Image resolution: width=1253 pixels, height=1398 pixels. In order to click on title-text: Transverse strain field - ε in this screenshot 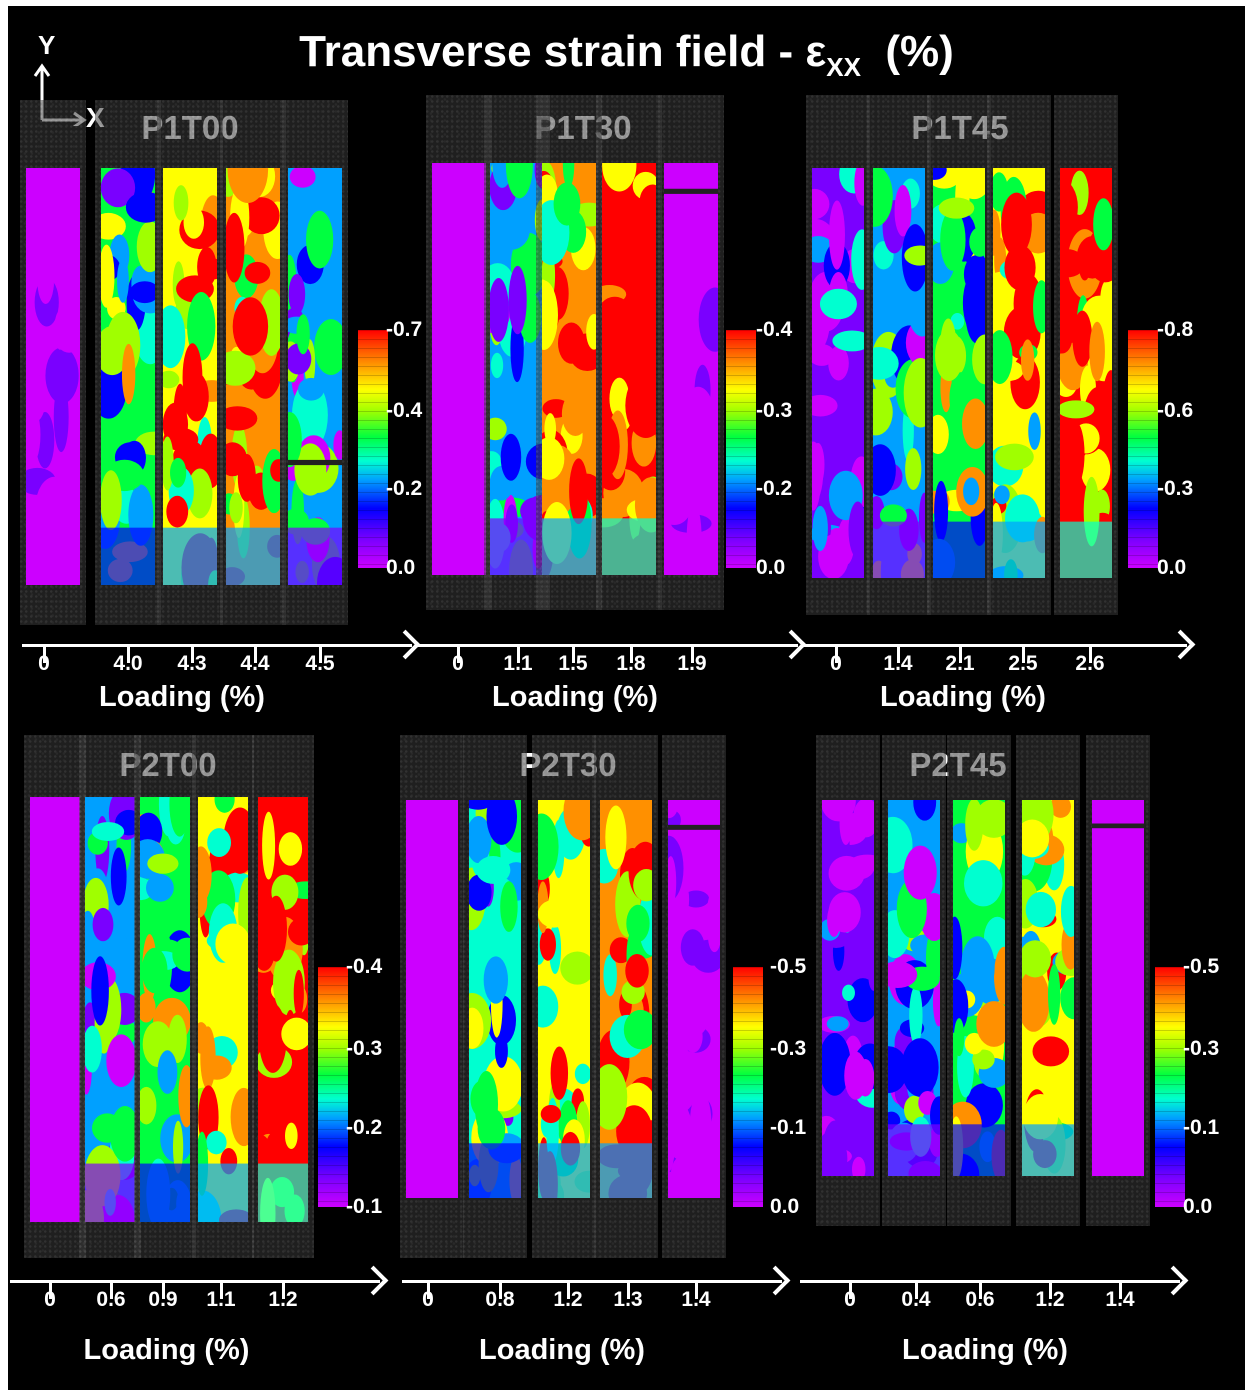, I will do `click(563, 51)`.